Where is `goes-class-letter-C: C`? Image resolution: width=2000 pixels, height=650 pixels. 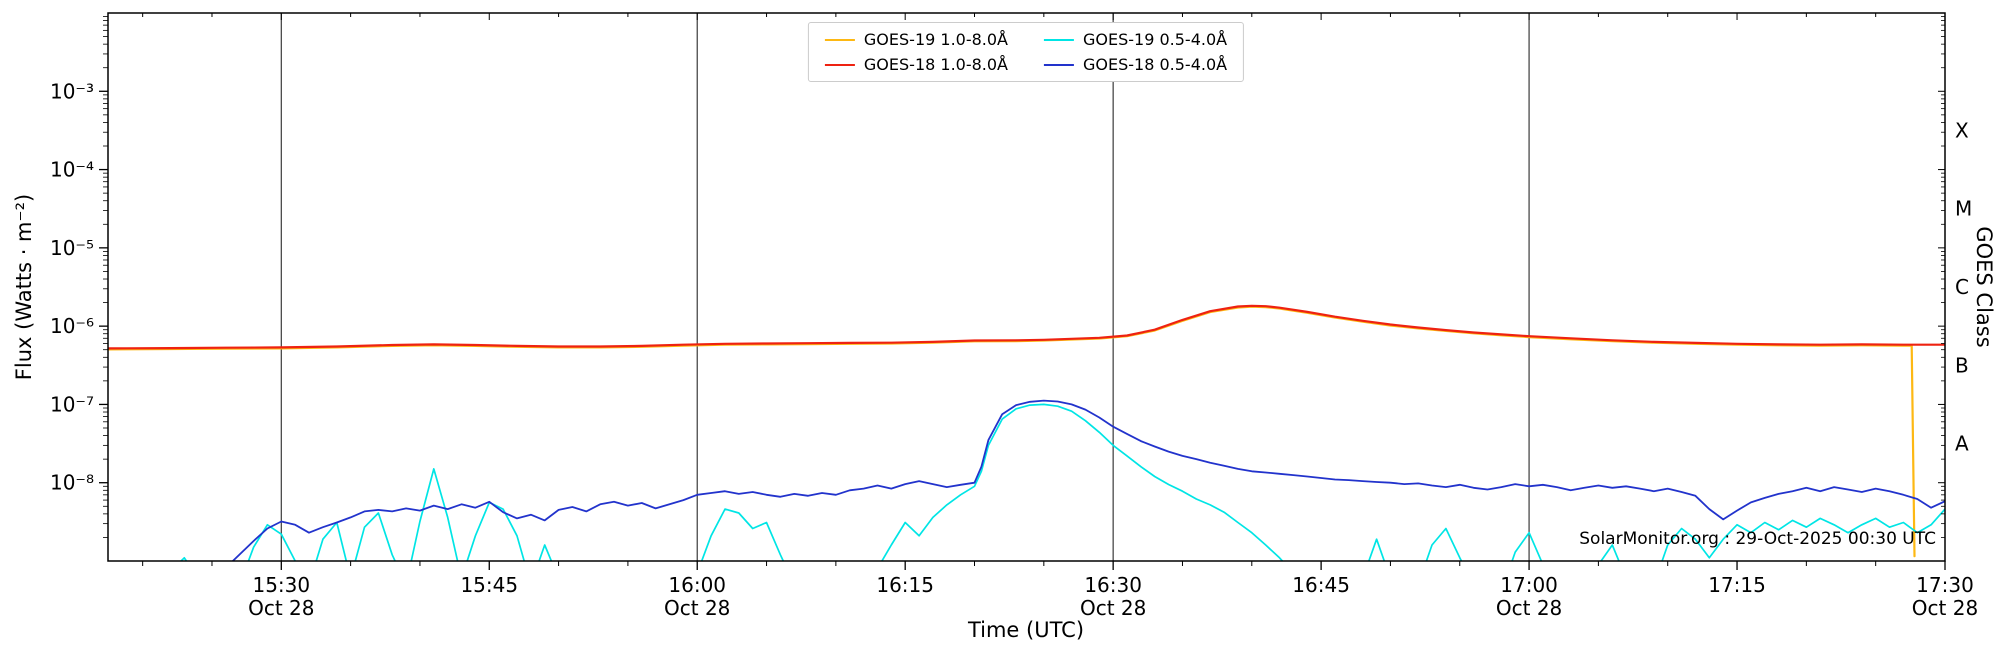 goes-class-letter-C: C is located at coordinates (1962, 287).